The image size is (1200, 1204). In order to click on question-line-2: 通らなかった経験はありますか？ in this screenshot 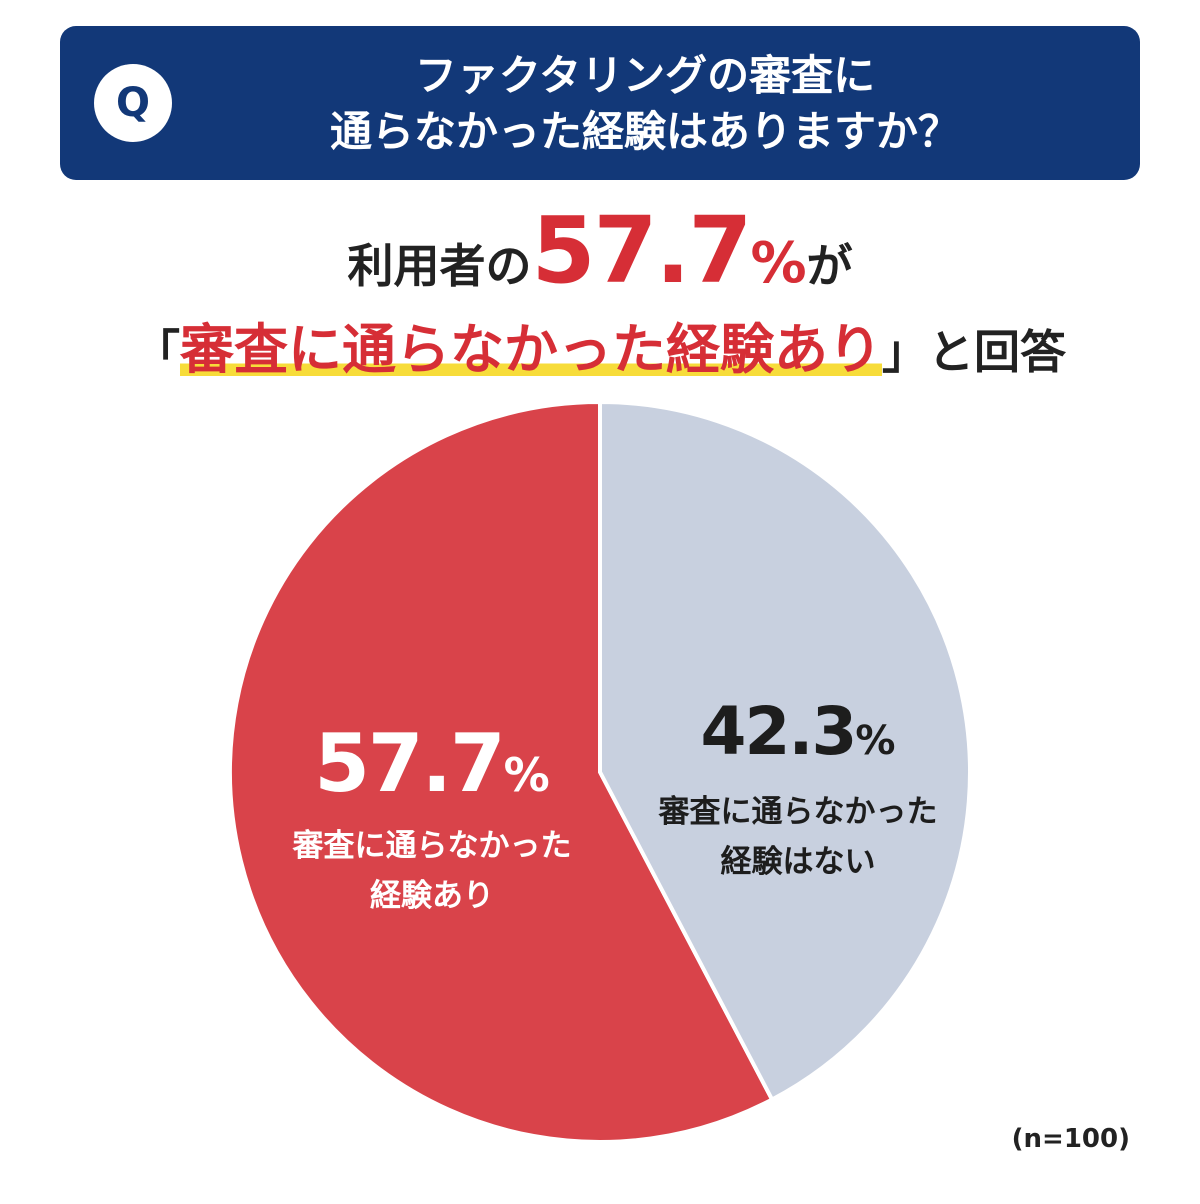, I will do `click(644, 131)`.